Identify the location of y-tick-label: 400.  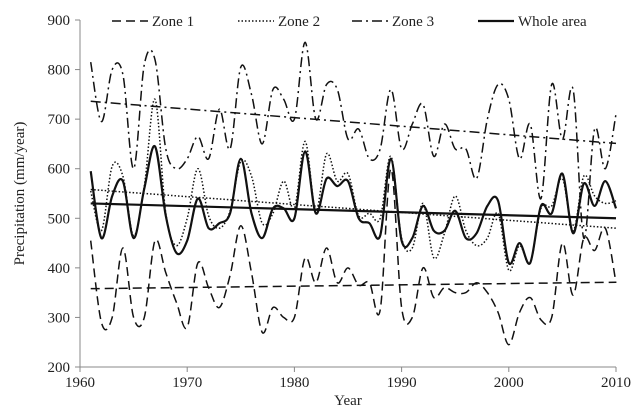
(59, 269).